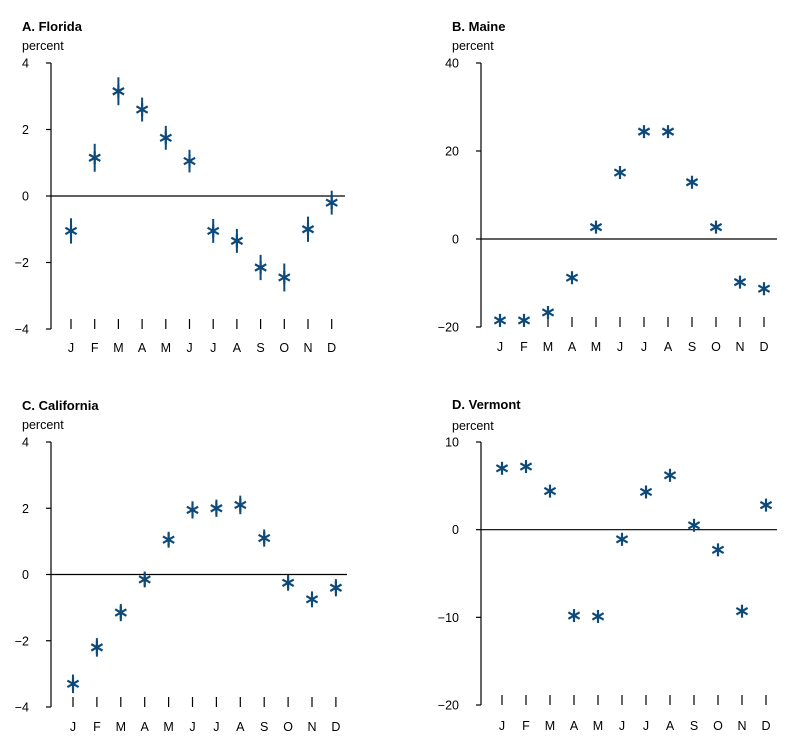  Describe the element at coordinates (60, 405) in the screenshot. I see `chart-title: C. California` at that location.